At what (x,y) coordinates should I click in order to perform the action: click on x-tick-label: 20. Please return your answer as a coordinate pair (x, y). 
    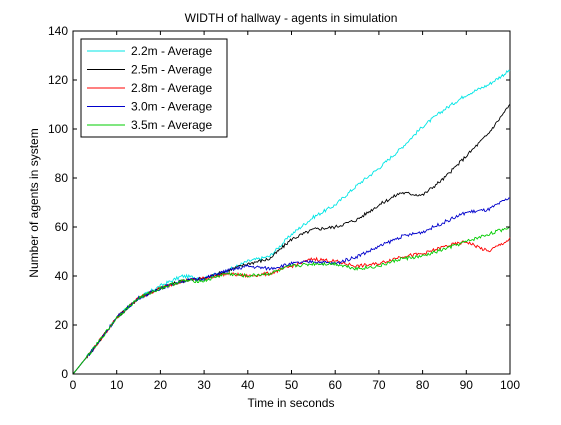
    Looking at the image, I should click on (161, 385).